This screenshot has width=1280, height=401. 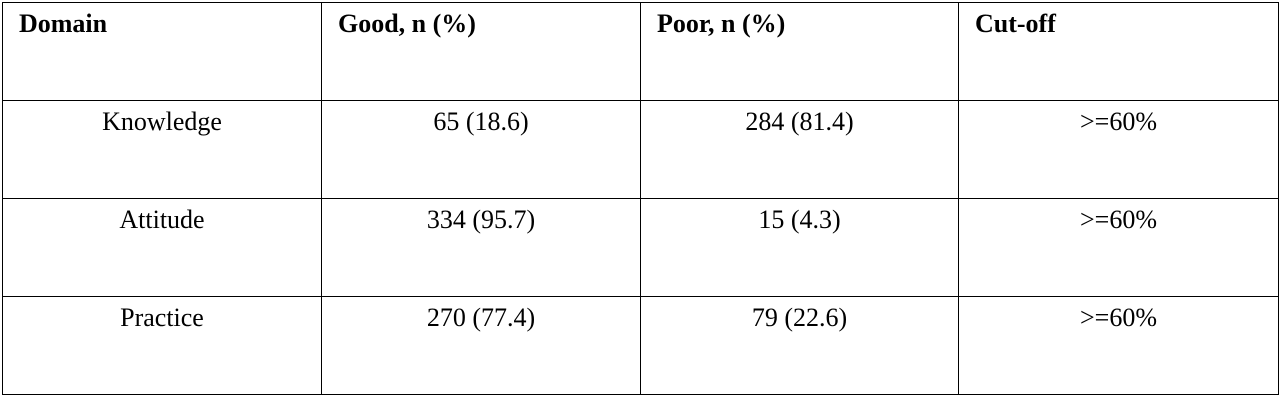 What do you see at coordinates (799, 345) in the screenshot?
I see `table-cell: 79 (22.6)` at bounding box center [799, 345].